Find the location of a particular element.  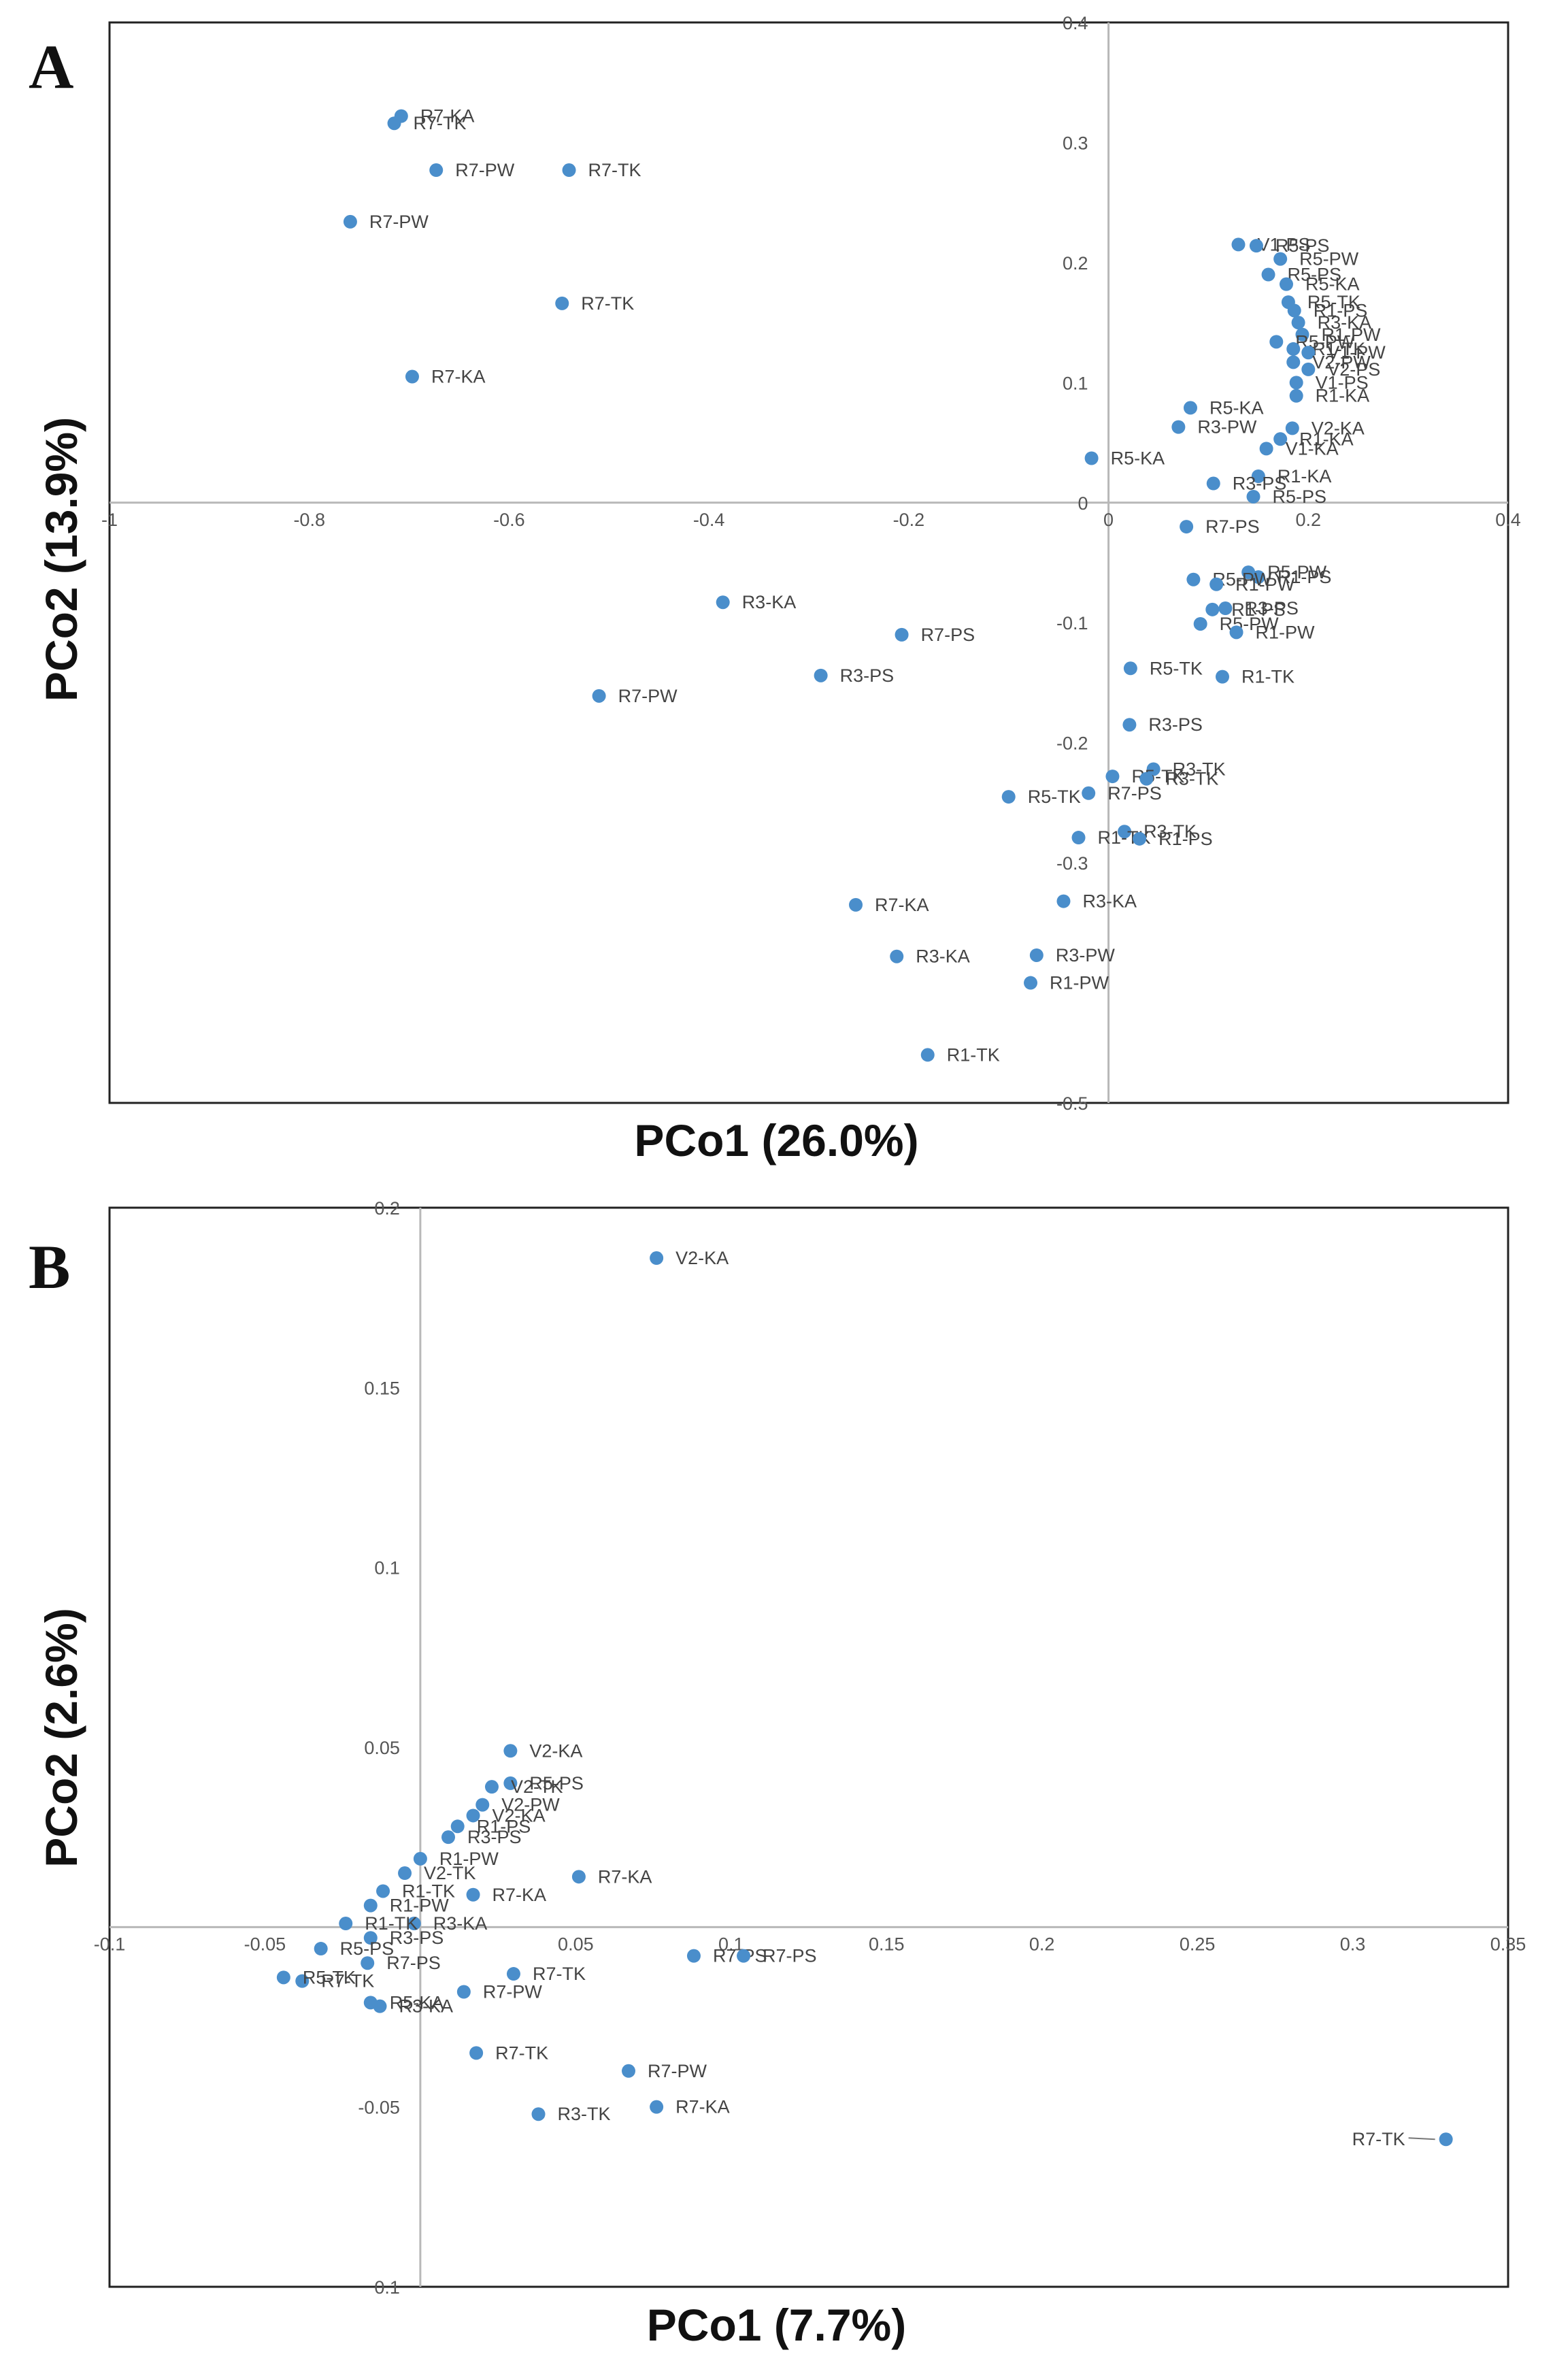

x-tick-label: -0.05 is located at coordinates (265, 1944).